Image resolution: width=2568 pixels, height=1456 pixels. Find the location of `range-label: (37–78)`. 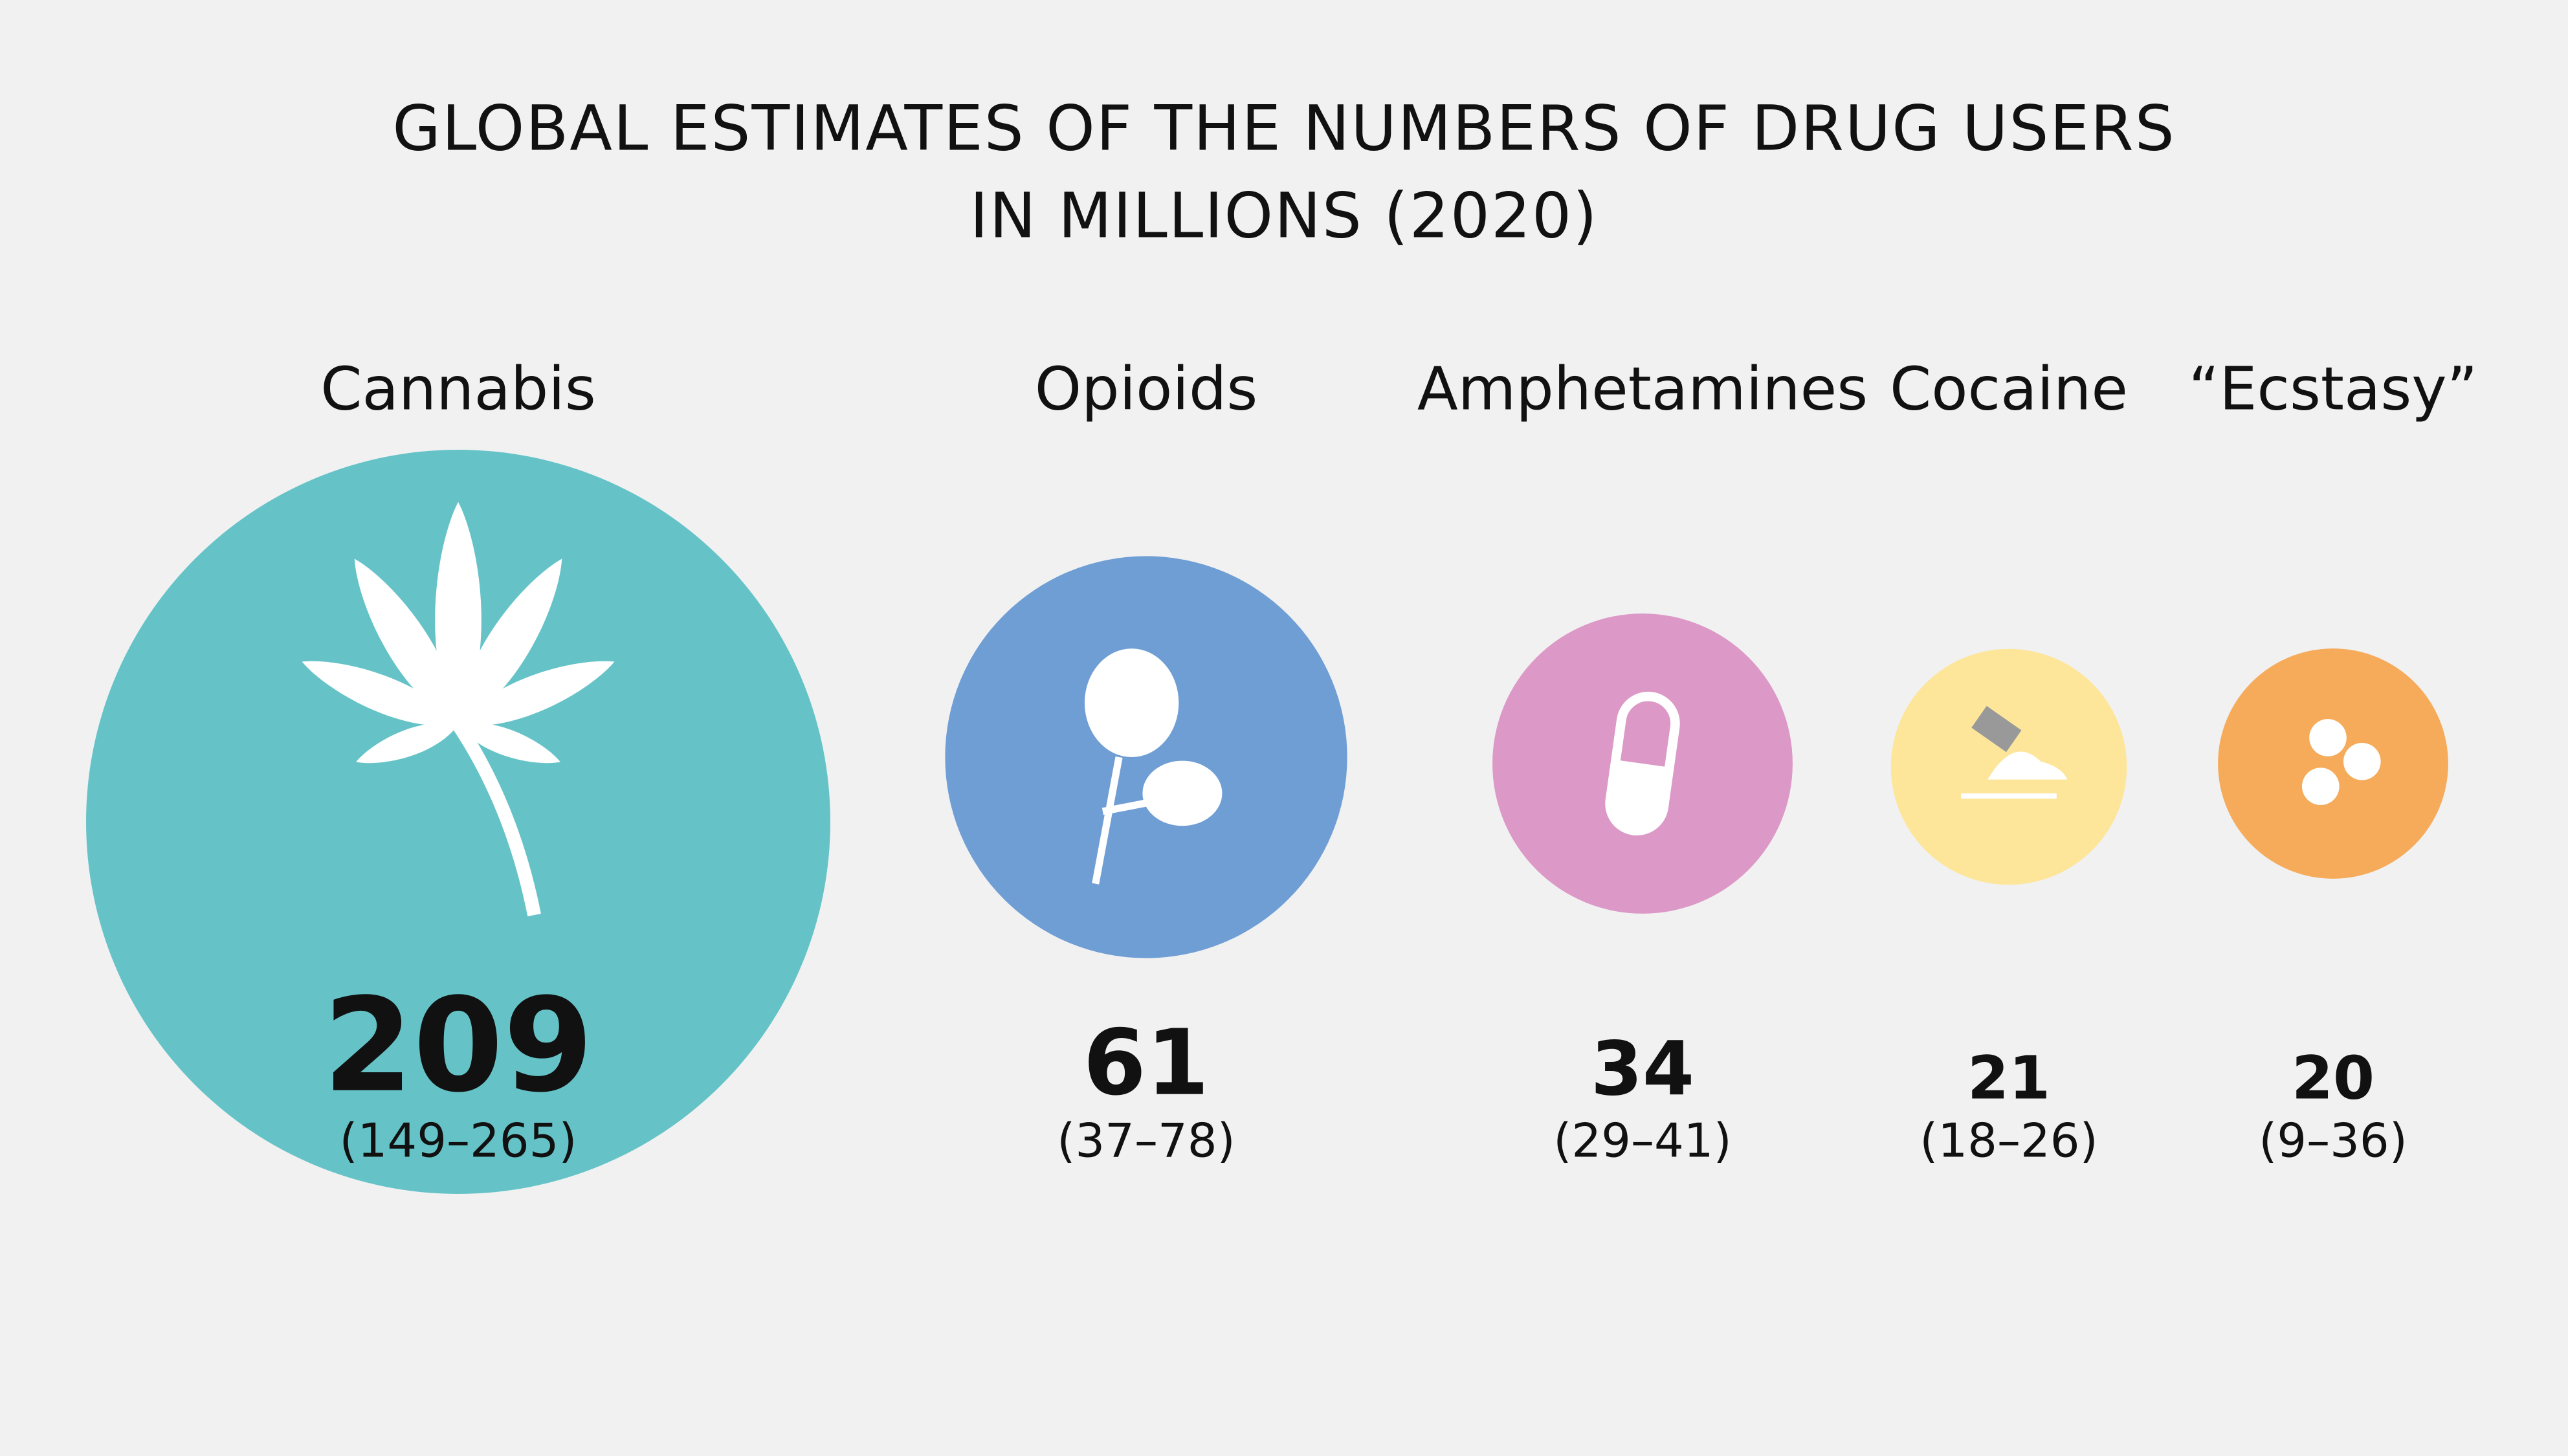

range-label: (37–78) is located at coordinates (1146, 1141).